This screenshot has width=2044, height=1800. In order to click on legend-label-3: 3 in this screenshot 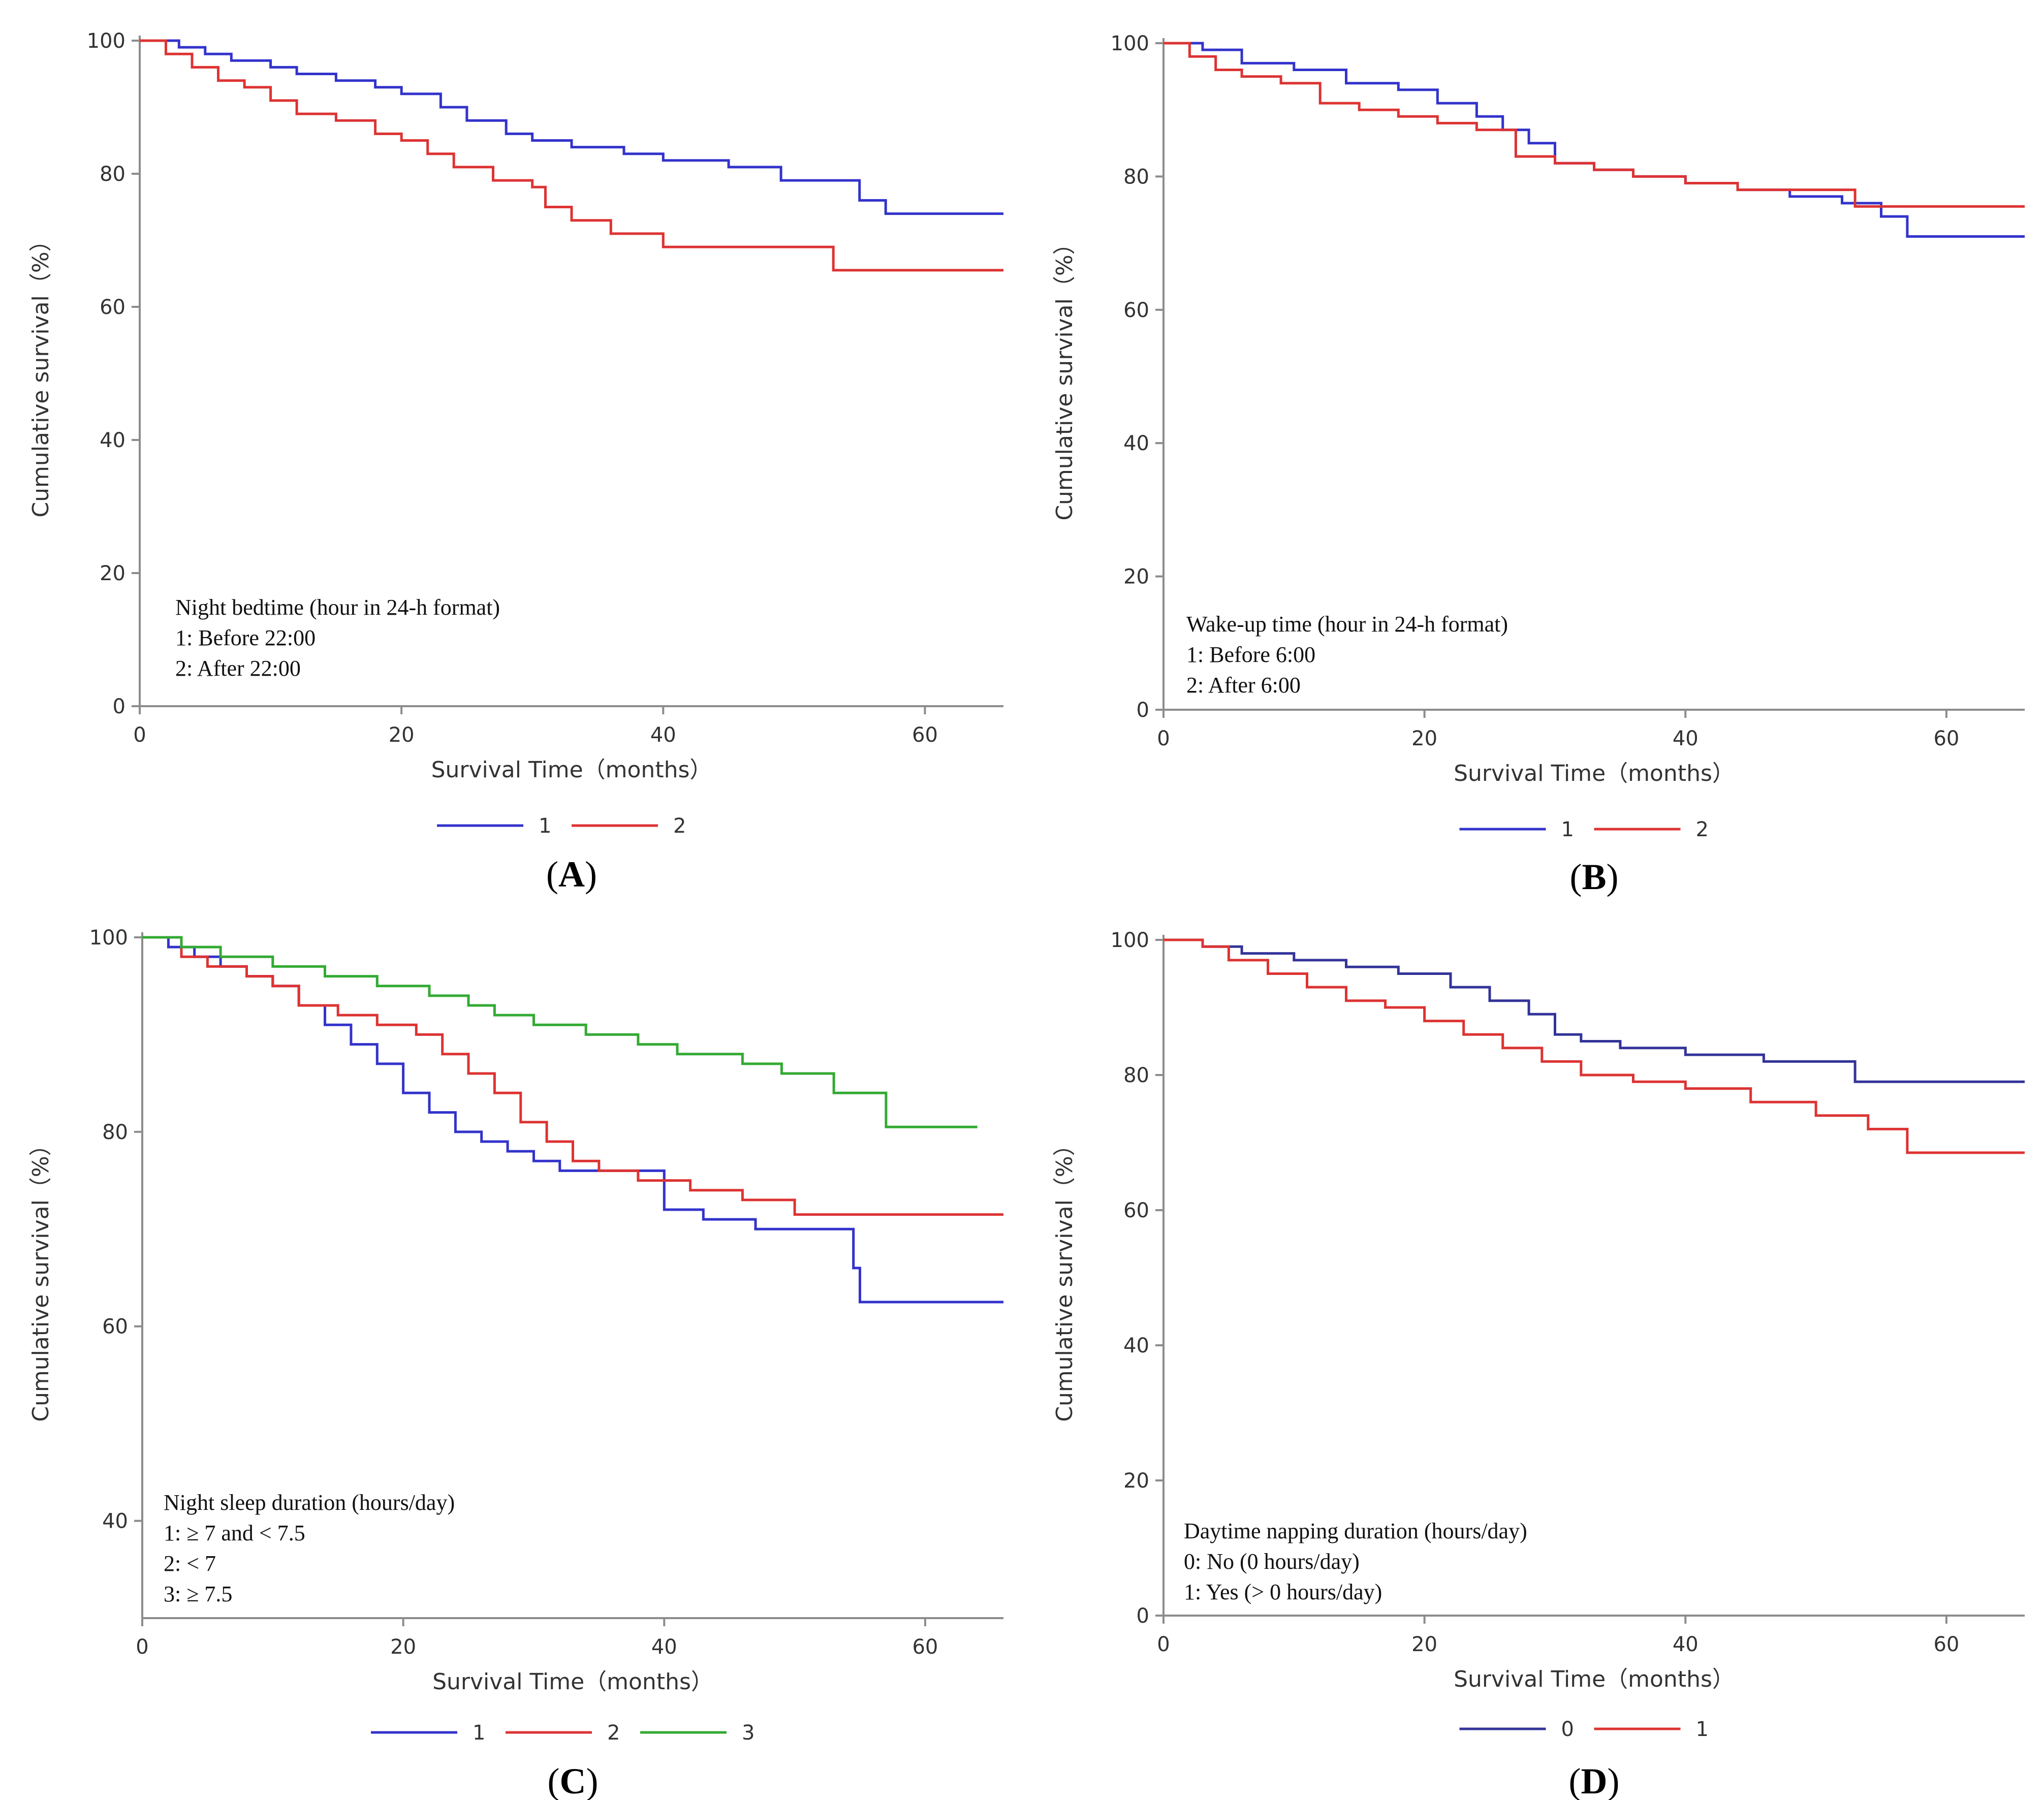, I will do `click(748, 1733)`.